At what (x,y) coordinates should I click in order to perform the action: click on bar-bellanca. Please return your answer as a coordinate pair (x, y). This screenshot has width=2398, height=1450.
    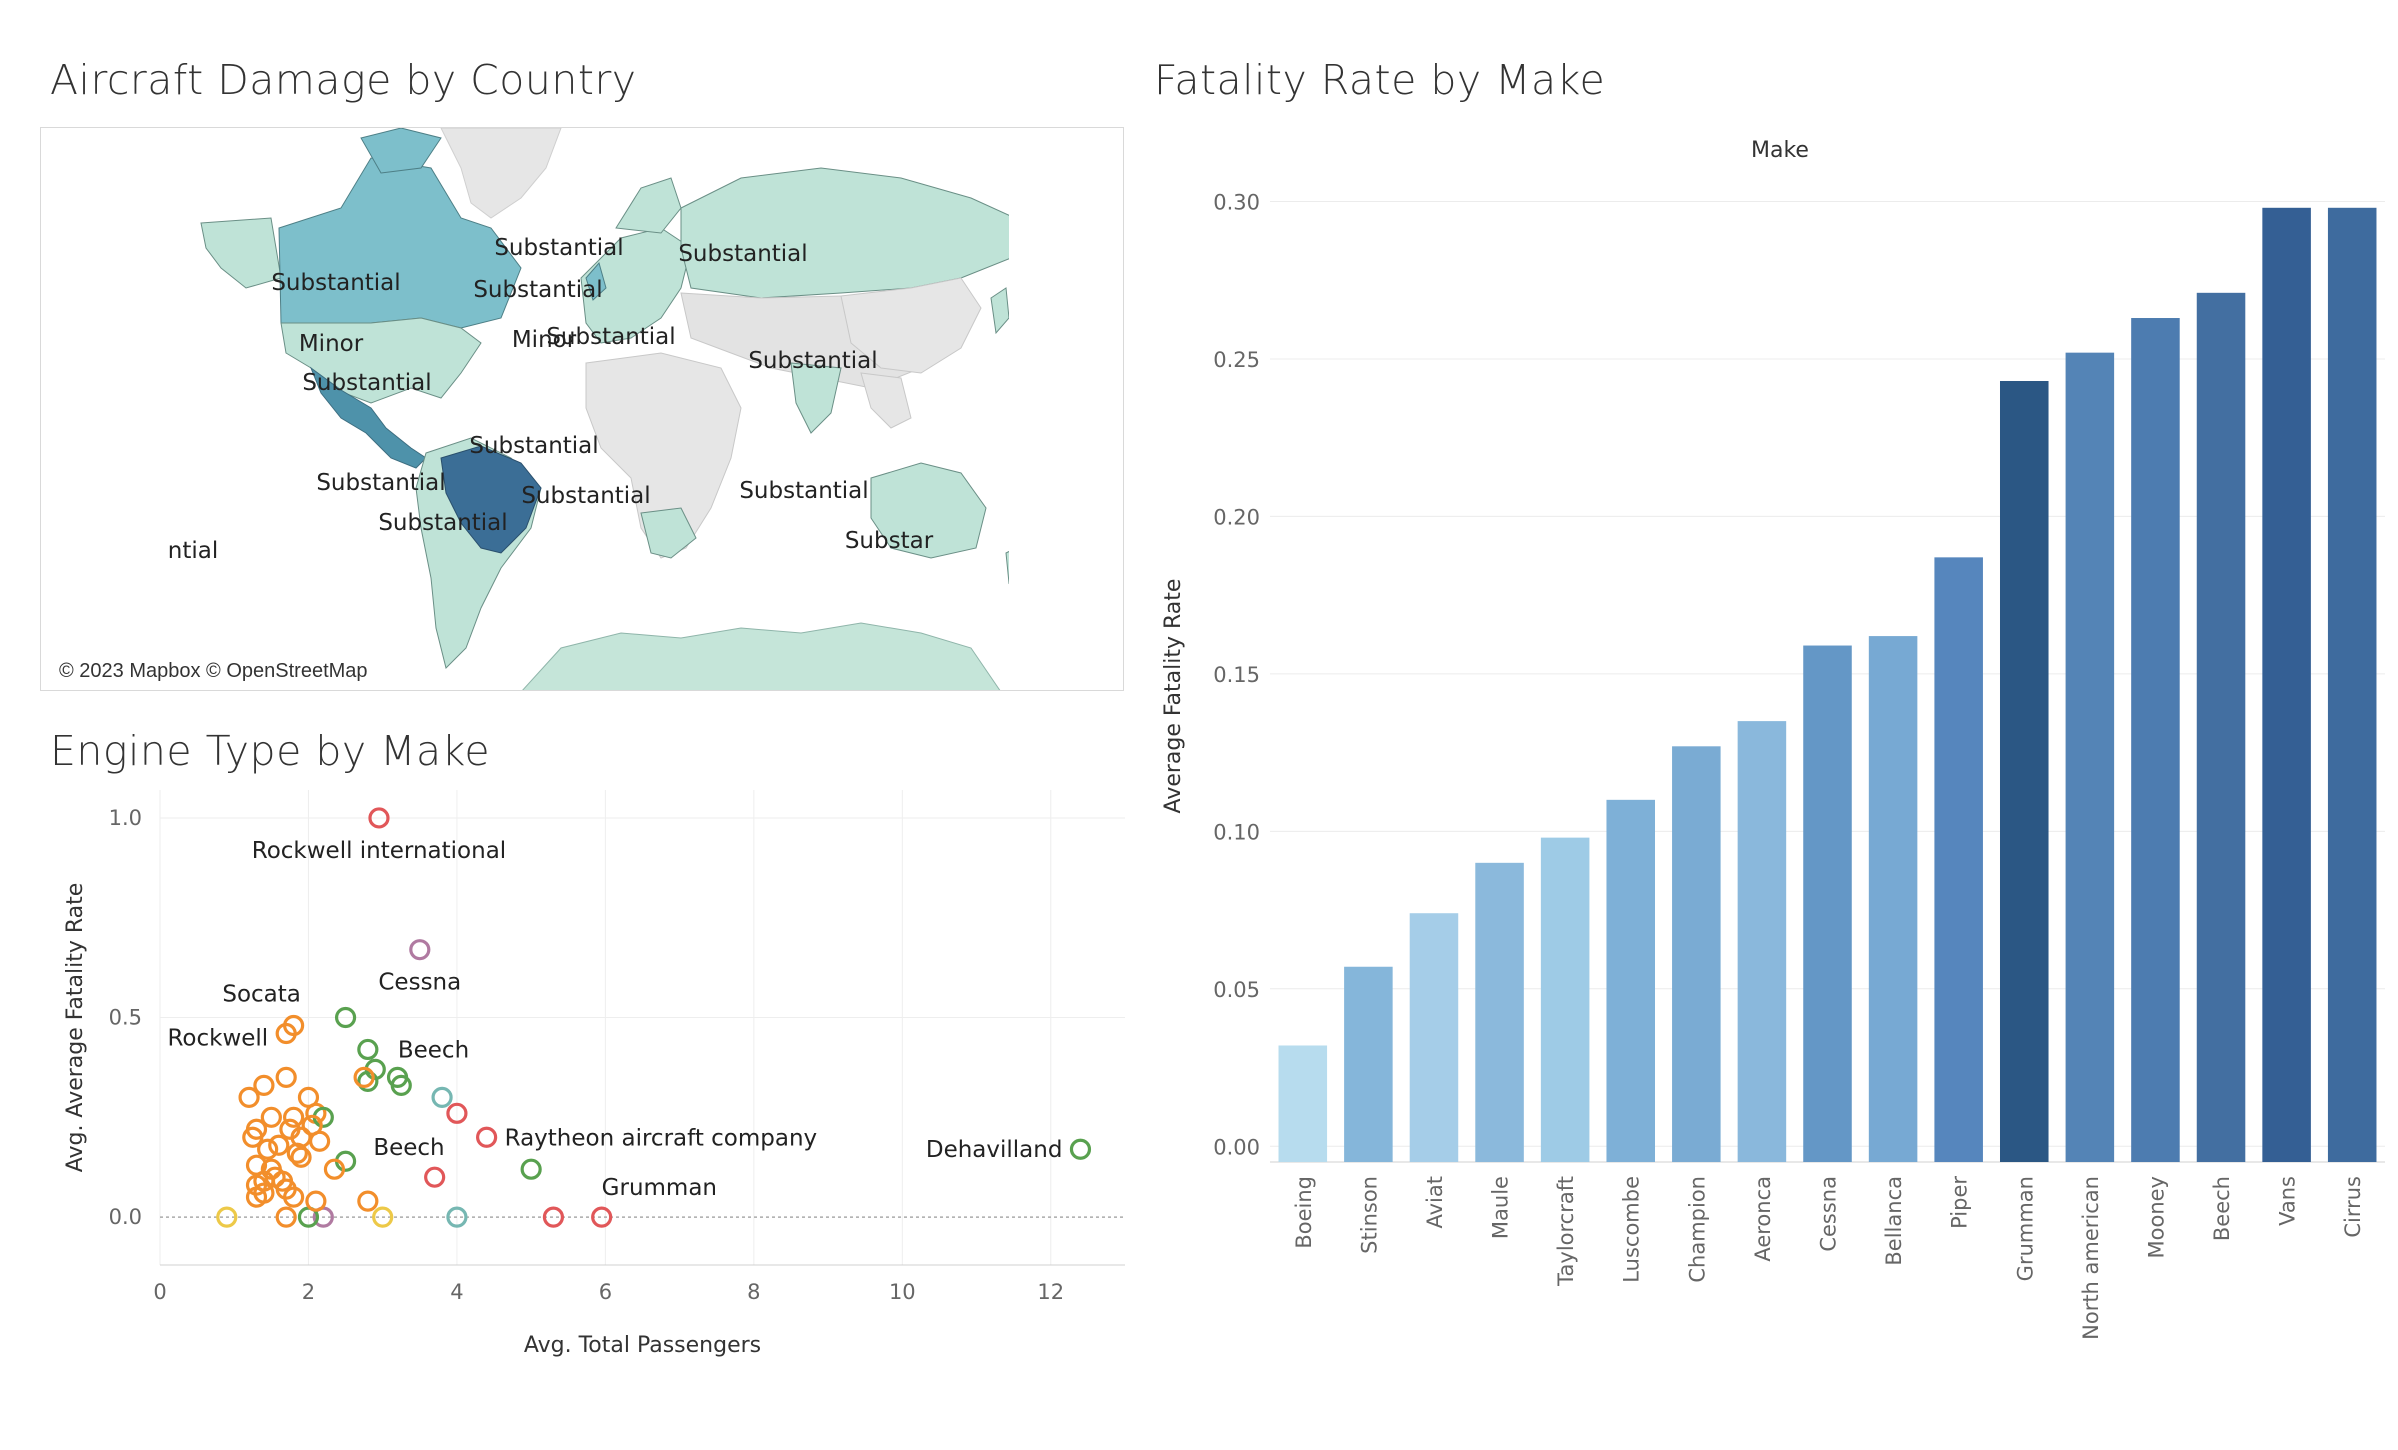
    Looking at the image, I should click on (1893, 899).